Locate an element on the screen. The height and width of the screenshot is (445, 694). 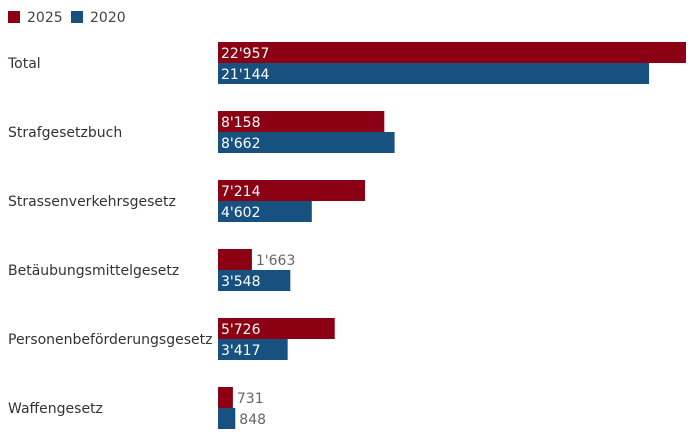
legend-label-2020: 2020 is located at coordinates (108, 18).